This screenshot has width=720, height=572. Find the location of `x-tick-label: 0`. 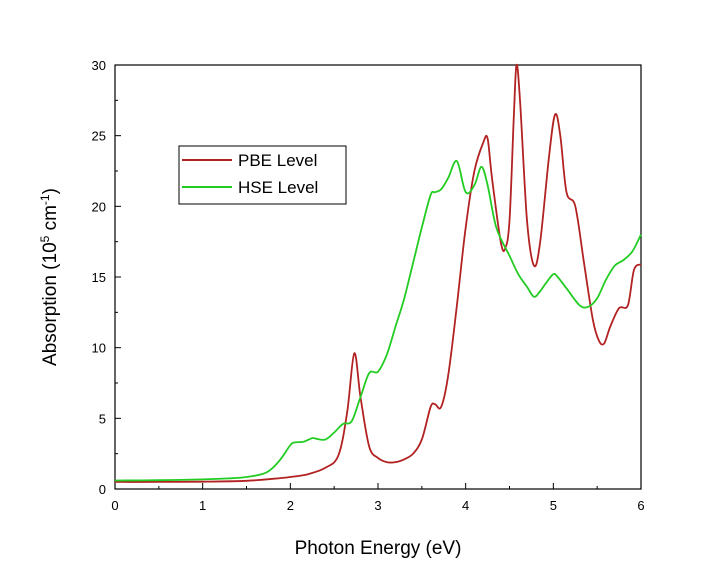

x-tick-label: 0 is located at coordinates (114, 505).